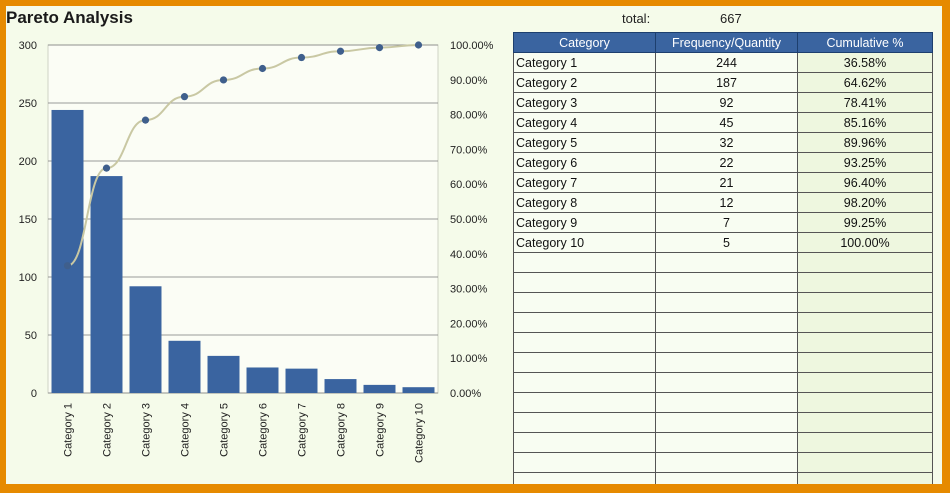  I want to click on cell-cumulative: 98.20%, so click(865, 202).